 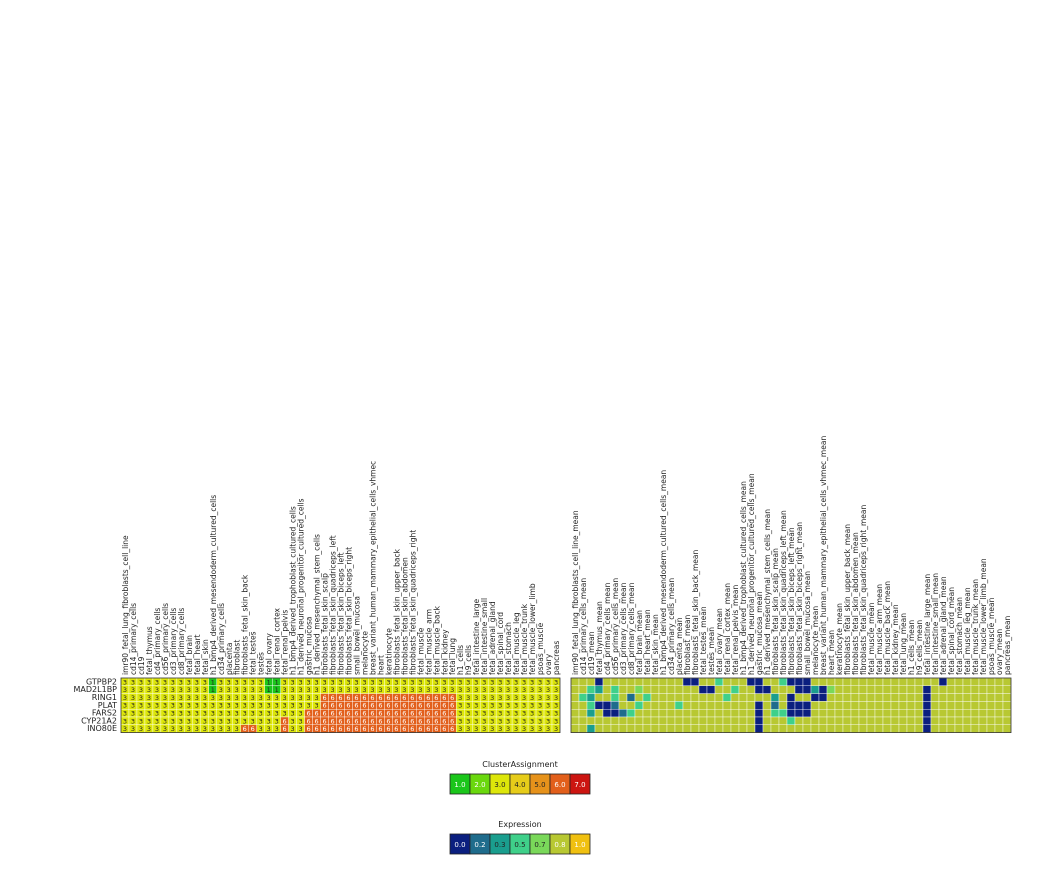 What do you see at coordinates (500, 643) in the screenshot?
I see `column-label: fetal_spinal_cord` at bounding box center [500, 643].